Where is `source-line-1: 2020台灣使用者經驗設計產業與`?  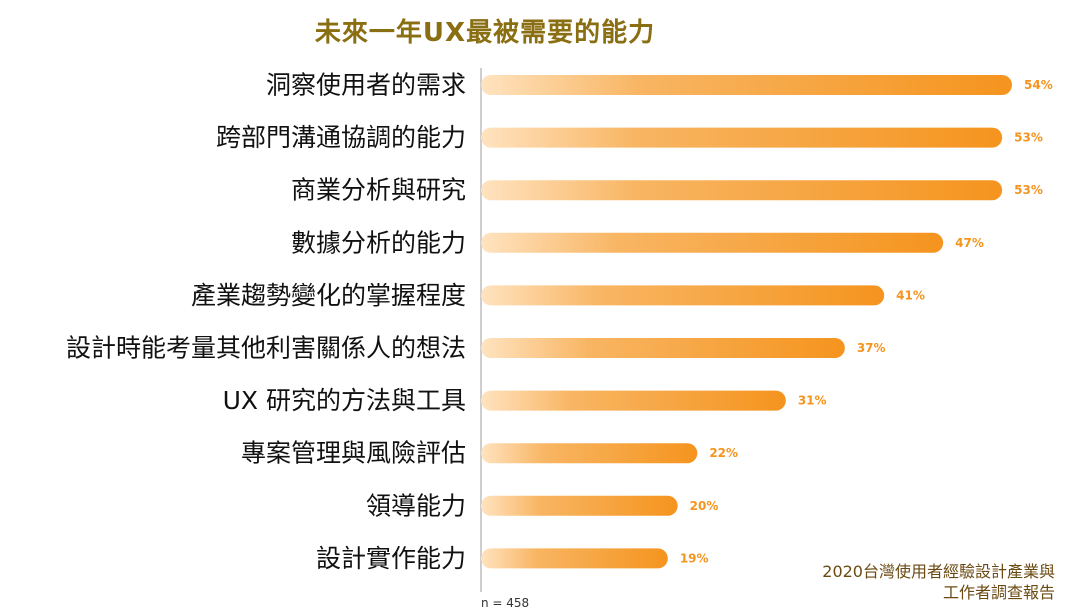
source-line-1: 2020台灣使用者經驗設計產業與 is located at coordinates (938, 571).